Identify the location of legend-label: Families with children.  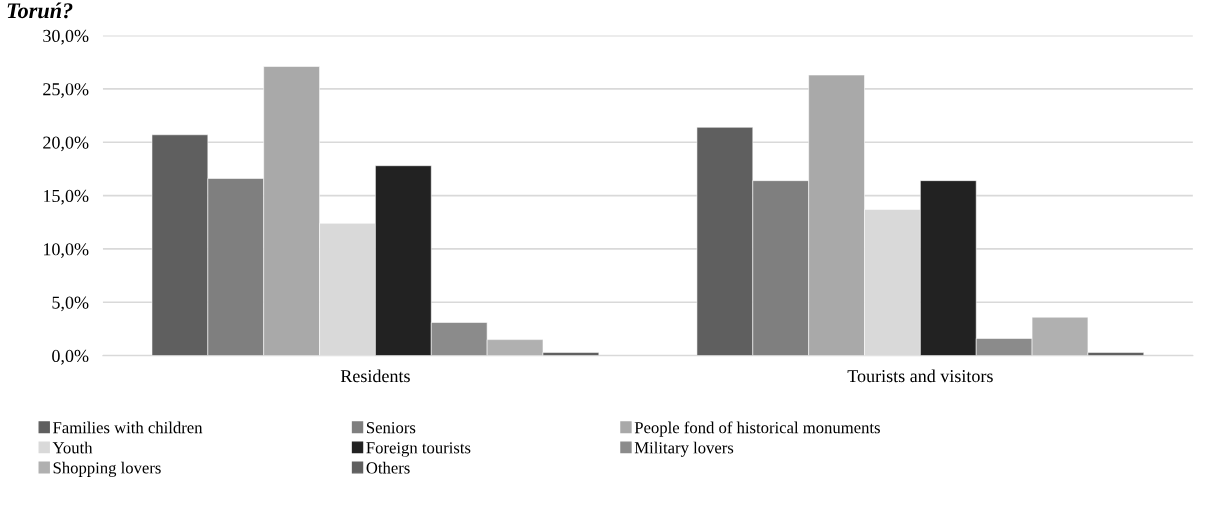
(128, 427).